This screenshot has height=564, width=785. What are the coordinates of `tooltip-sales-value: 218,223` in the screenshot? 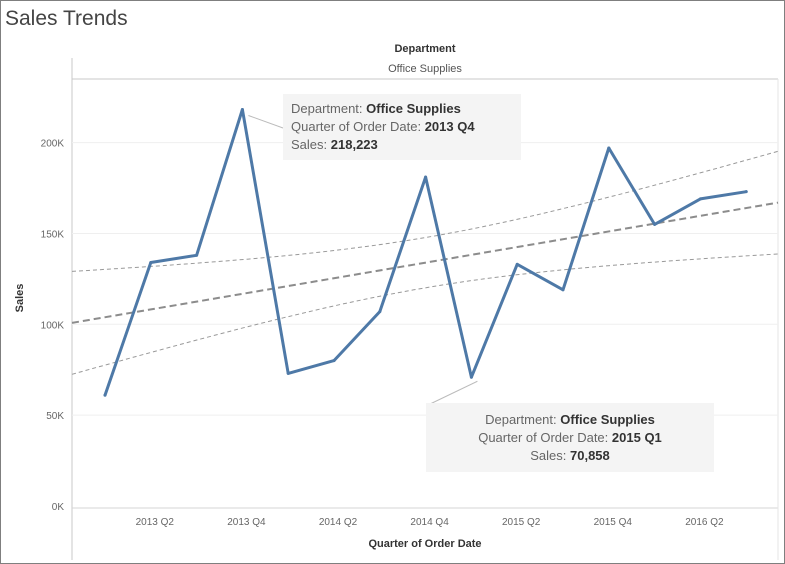 It's located at (354, 144).